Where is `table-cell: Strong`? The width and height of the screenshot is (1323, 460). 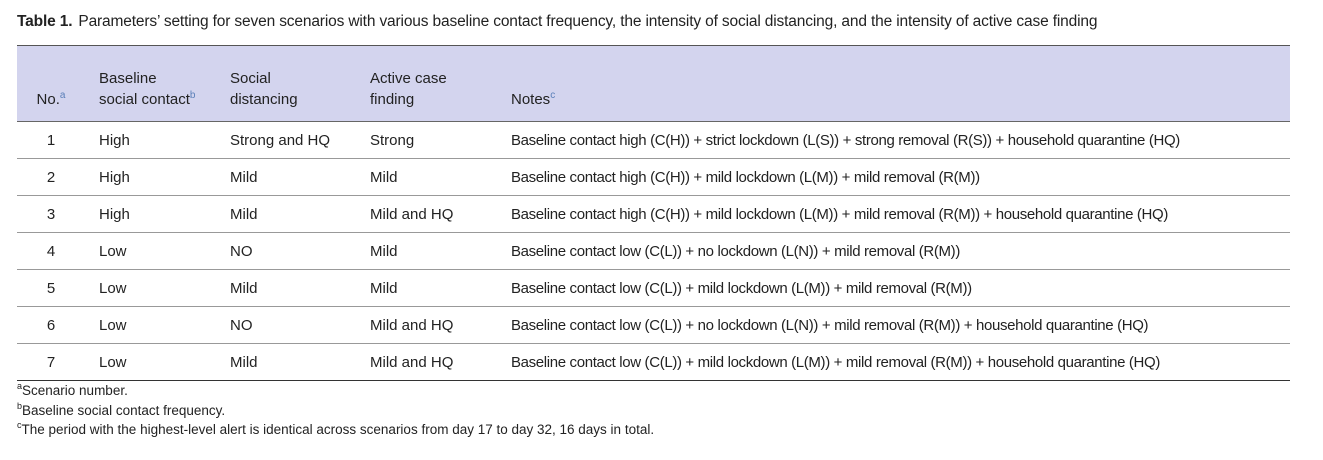 table-cell: Strong is located at coordinates (426, 140).